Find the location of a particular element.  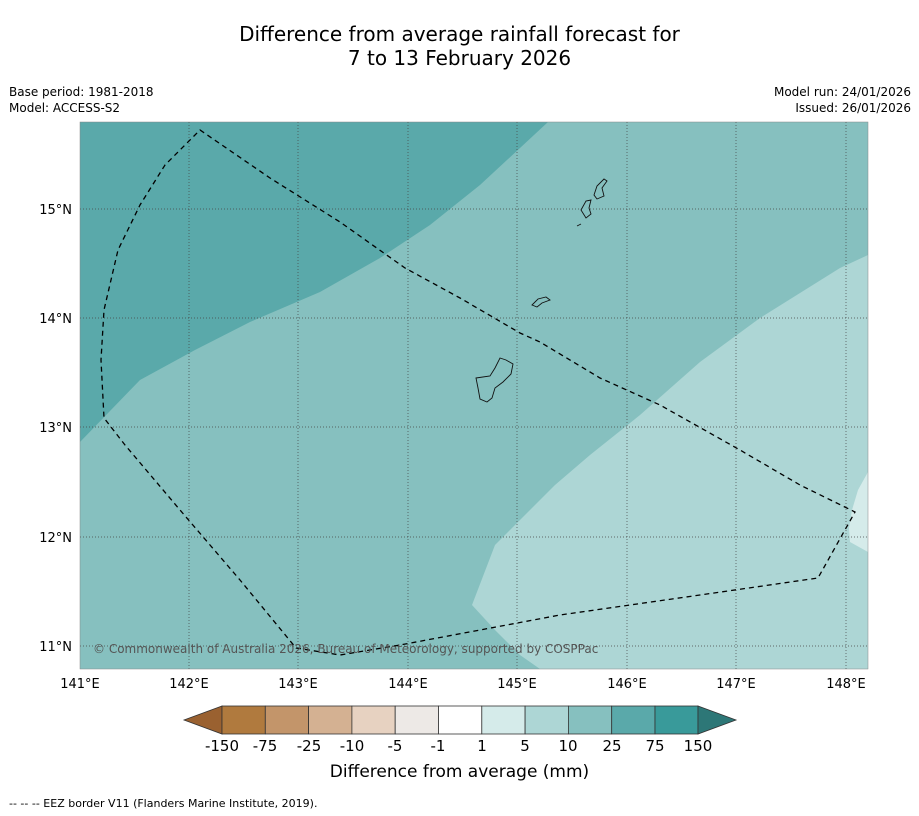

lon-label: 143°E is located at coordinates (298, 684).